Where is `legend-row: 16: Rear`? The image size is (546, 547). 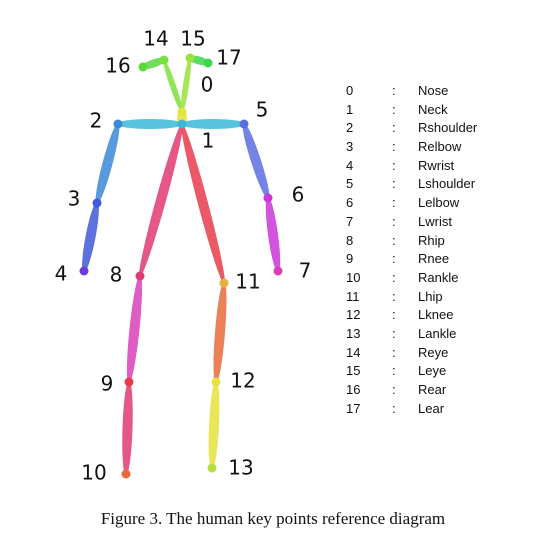 legend-row: 16: Rear is located at coordinates (441, 390).